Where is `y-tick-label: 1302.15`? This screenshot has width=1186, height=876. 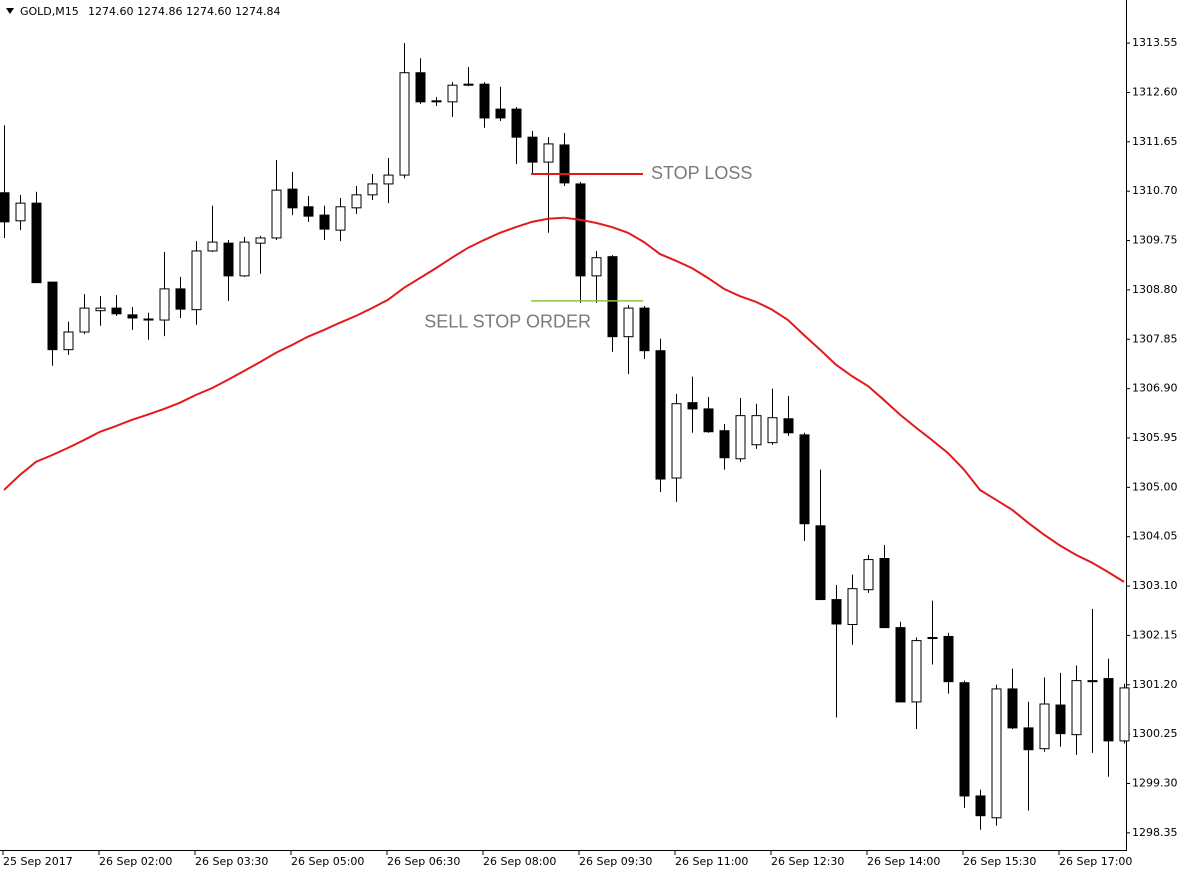
y-tick-label: 1302.15 is located at coordinates (1155, 634).